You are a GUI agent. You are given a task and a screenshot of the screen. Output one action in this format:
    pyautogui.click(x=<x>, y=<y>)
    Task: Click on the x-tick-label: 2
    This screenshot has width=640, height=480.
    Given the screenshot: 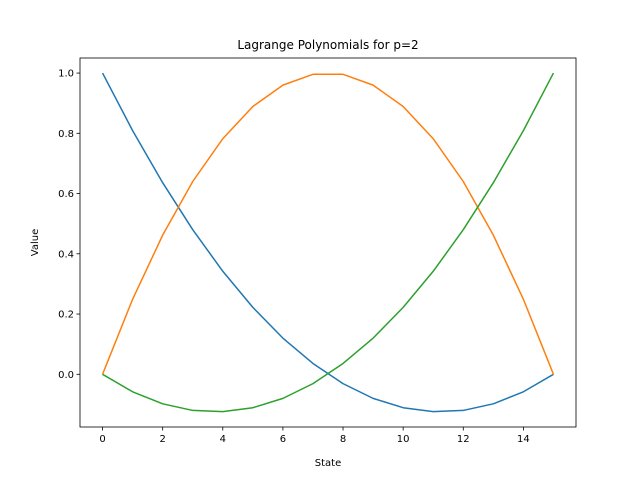 What is the action you would take?
    pyautogui.click(x=162, y=439)
    